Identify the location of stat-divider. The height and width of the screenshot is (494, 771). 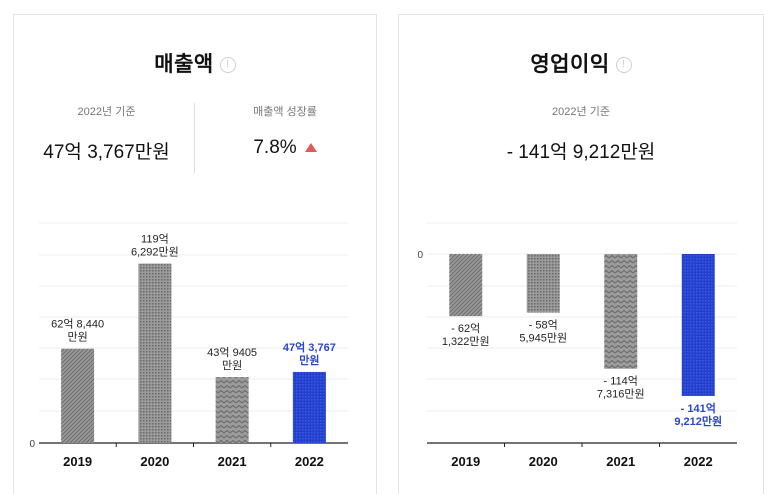
(194, 138).